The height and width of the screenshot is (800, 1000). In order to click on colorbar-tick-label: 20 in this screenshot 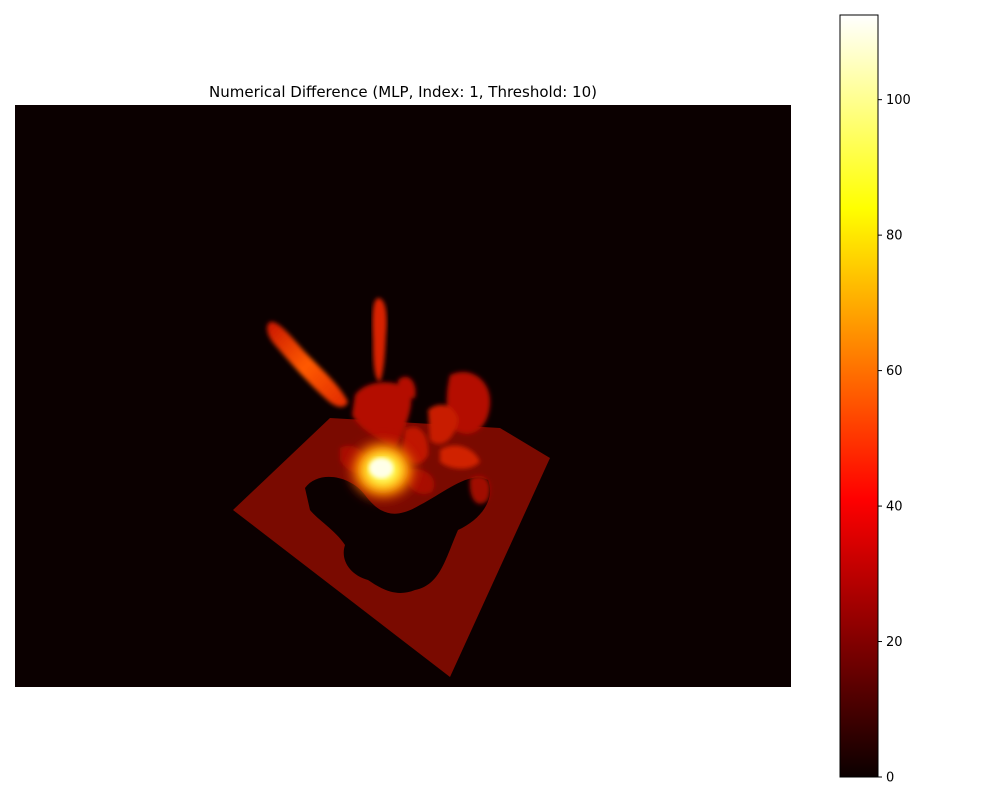, I will do `click(894, 642)`.